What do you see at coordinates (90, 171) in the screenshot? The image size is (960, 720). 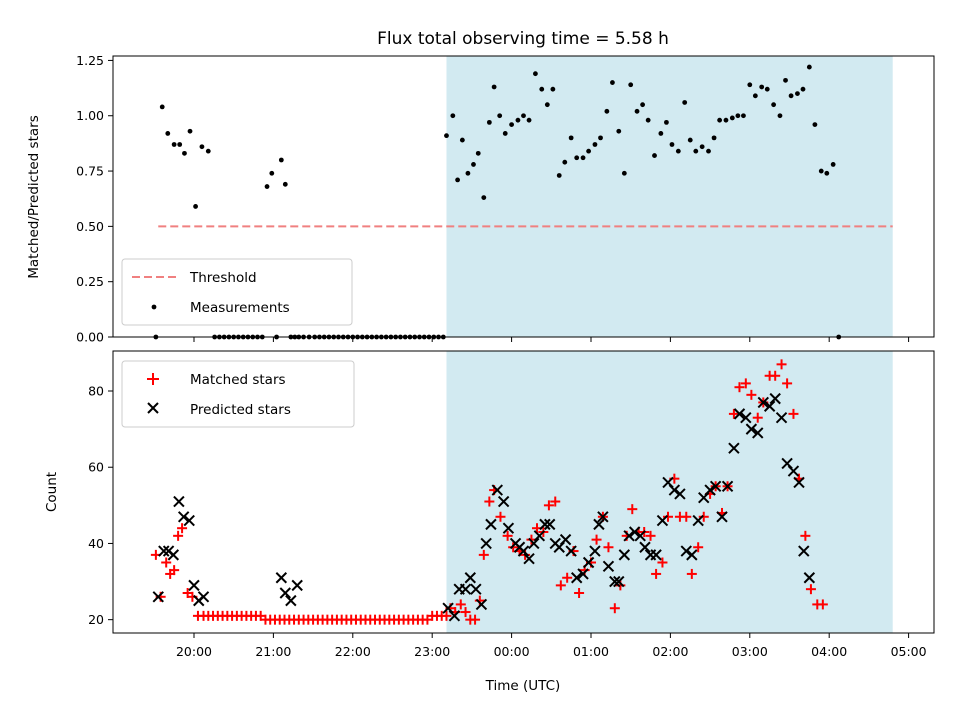 I see `y-tick-label: 0.75` at bounding box center [90, 171].